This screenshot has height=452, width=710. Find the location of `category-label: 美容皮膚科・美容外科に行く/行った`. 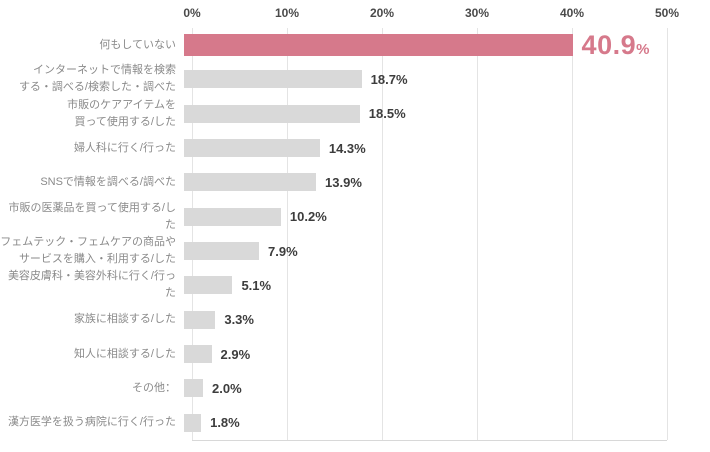

category-label: 美容皮膚科・美容外科に行く/行った is located at coordinates (91, 285).